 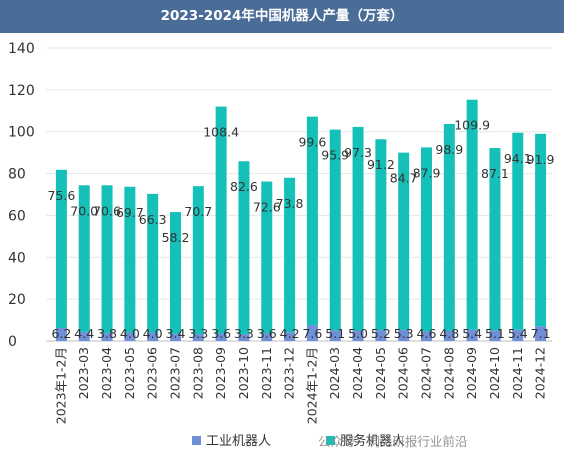 I want to click on data-label-service: 70.6, so click(x=107, y=210).